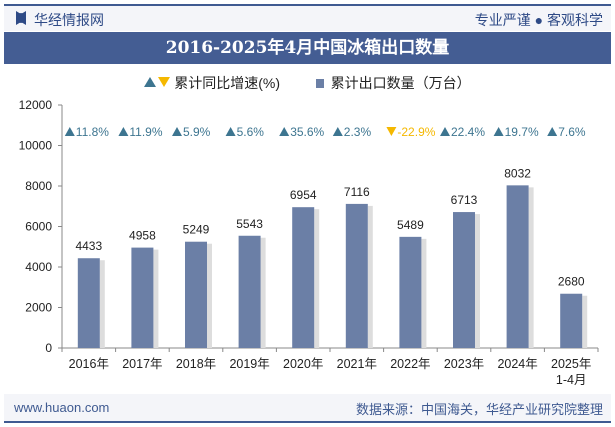  Describe the element at coordinates (36, 146) in the screenshot. I see `y-tick-label: 10000` at that location.